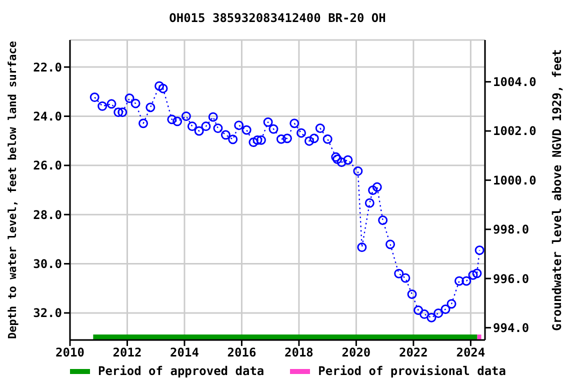  Describe the element at coordinates (13, 190) in the screenshot. I see `y-axis-title: Depth to water level, feet below land surface` at that location.